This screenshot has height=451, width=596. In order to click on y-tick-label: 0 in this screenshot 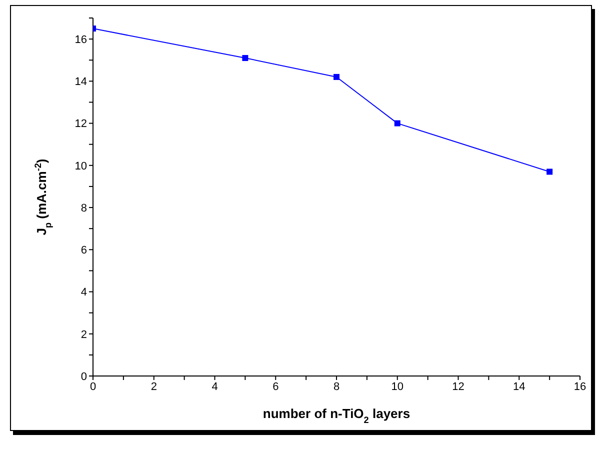, I will do `click(83, 376)`.